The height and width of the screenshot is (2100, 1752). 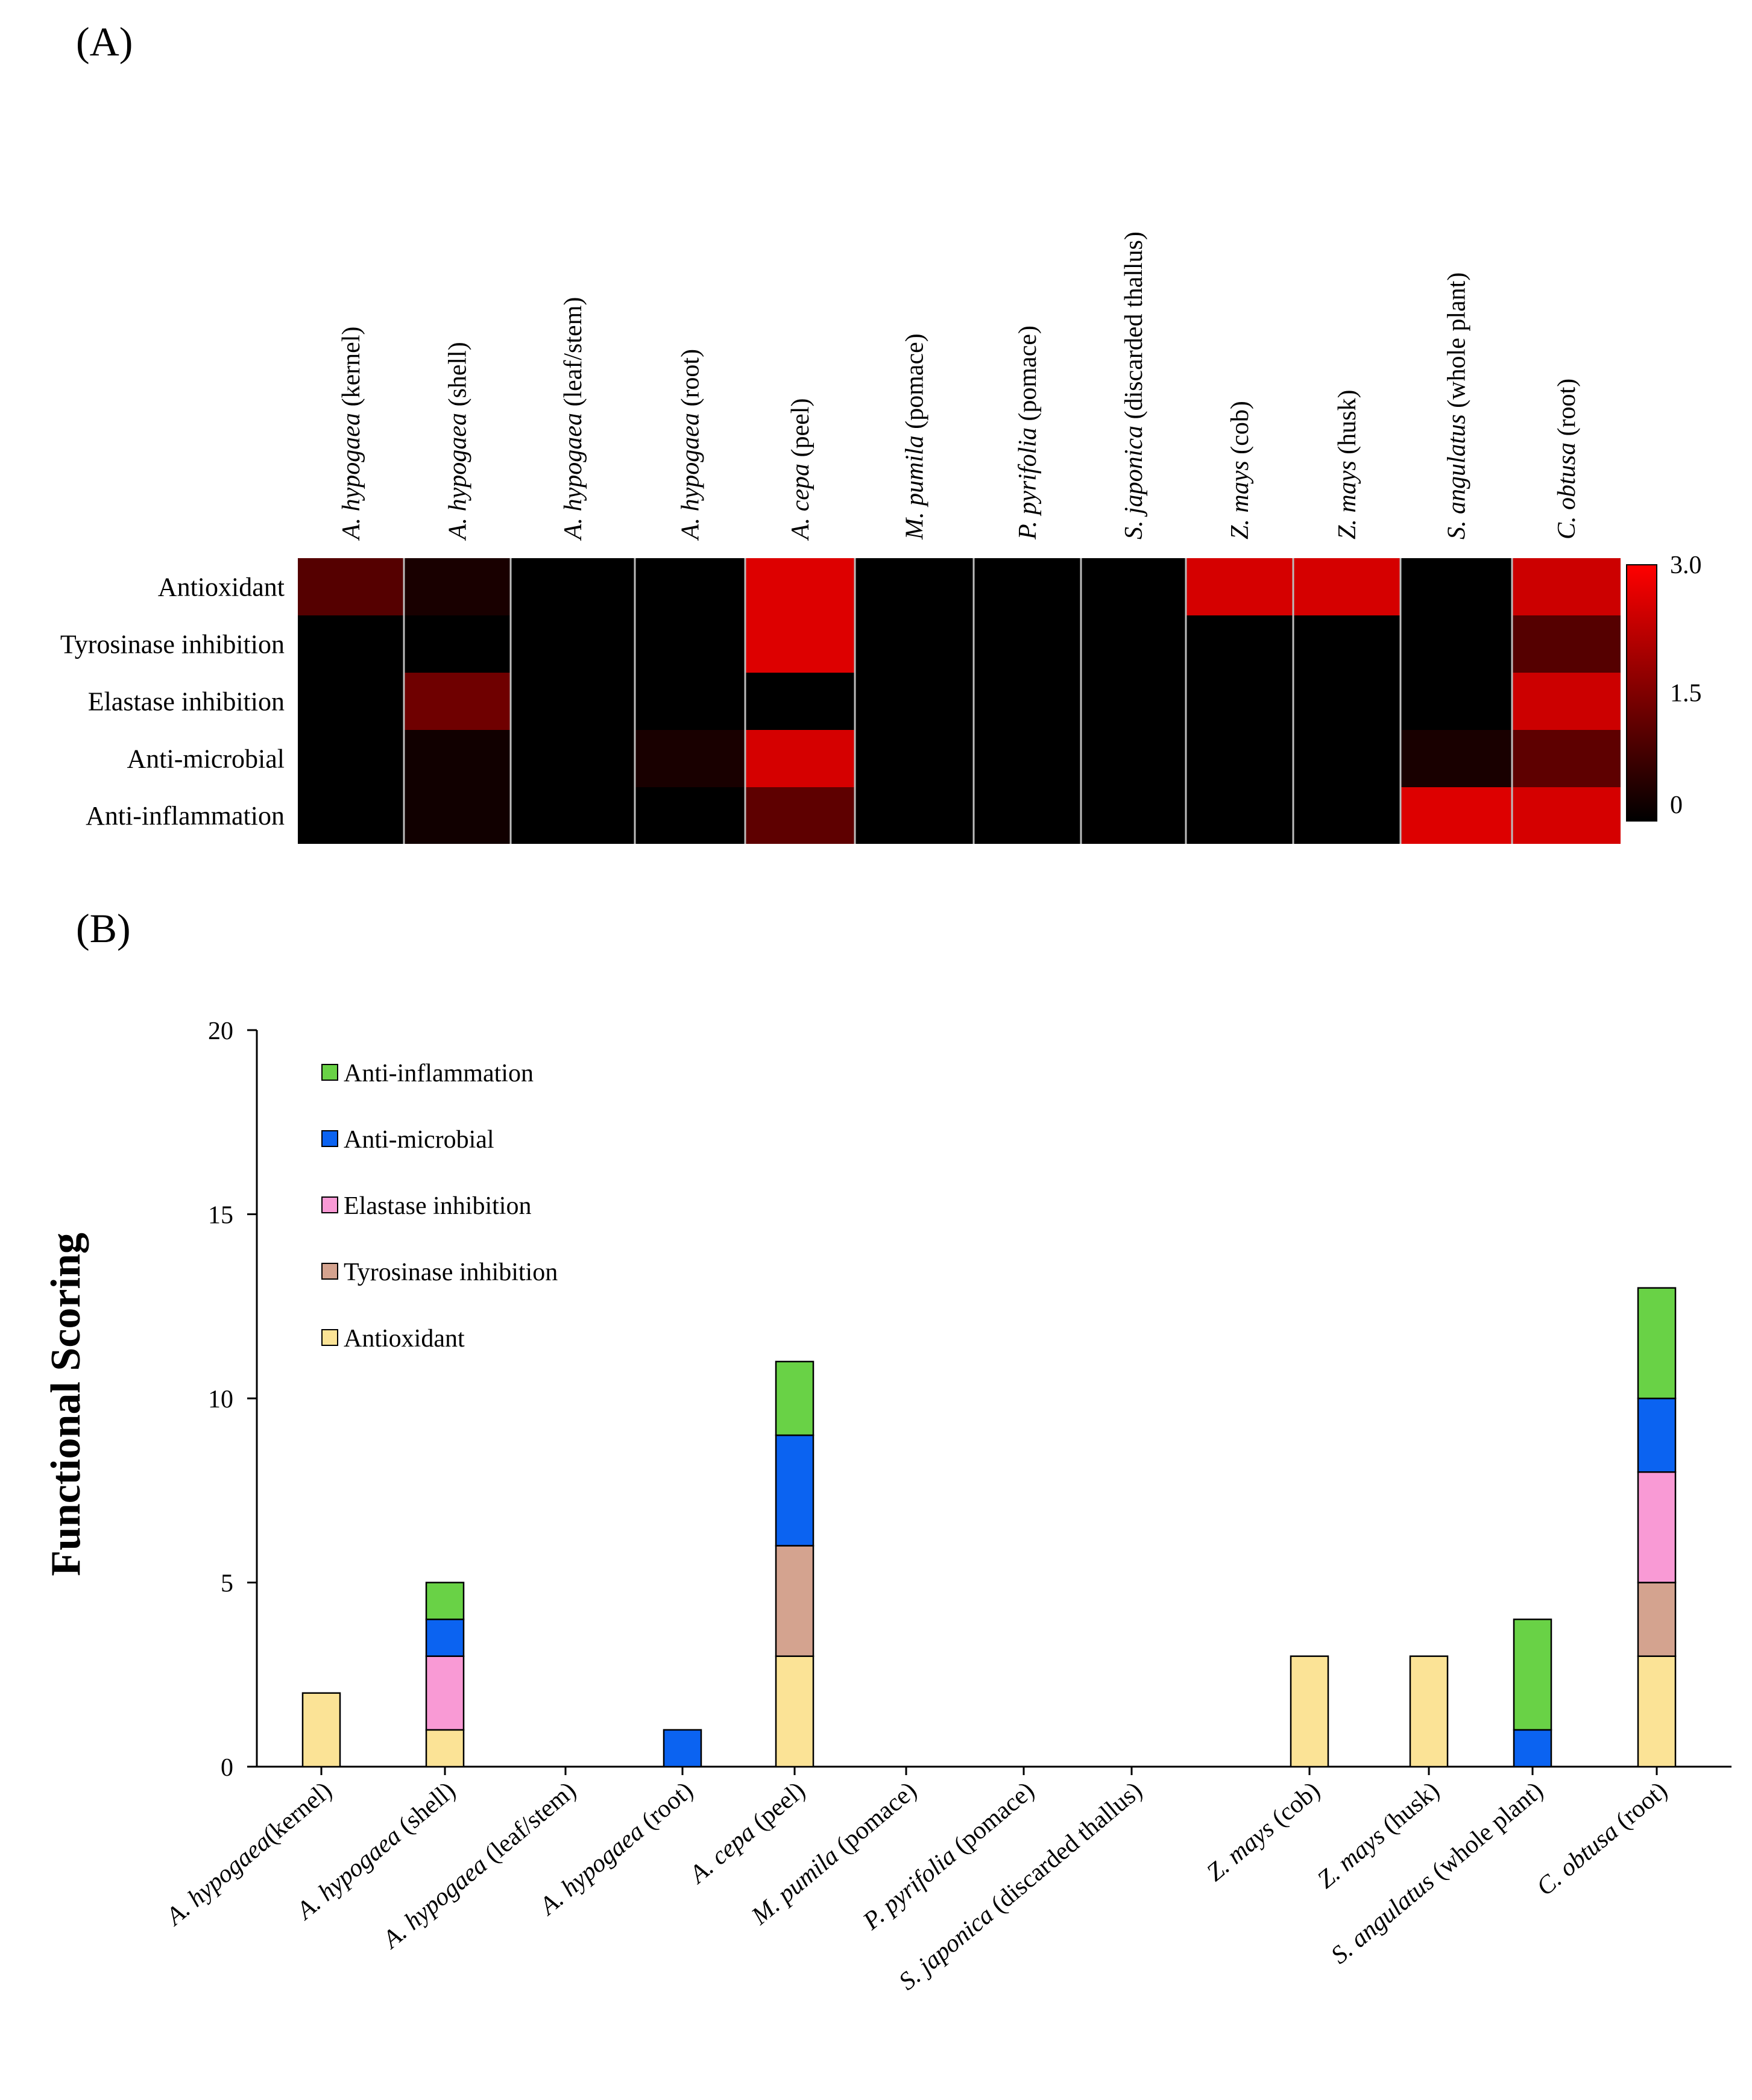 I want to click on colorbar-tick-label: 3.0, so click(x=1686, y=565).